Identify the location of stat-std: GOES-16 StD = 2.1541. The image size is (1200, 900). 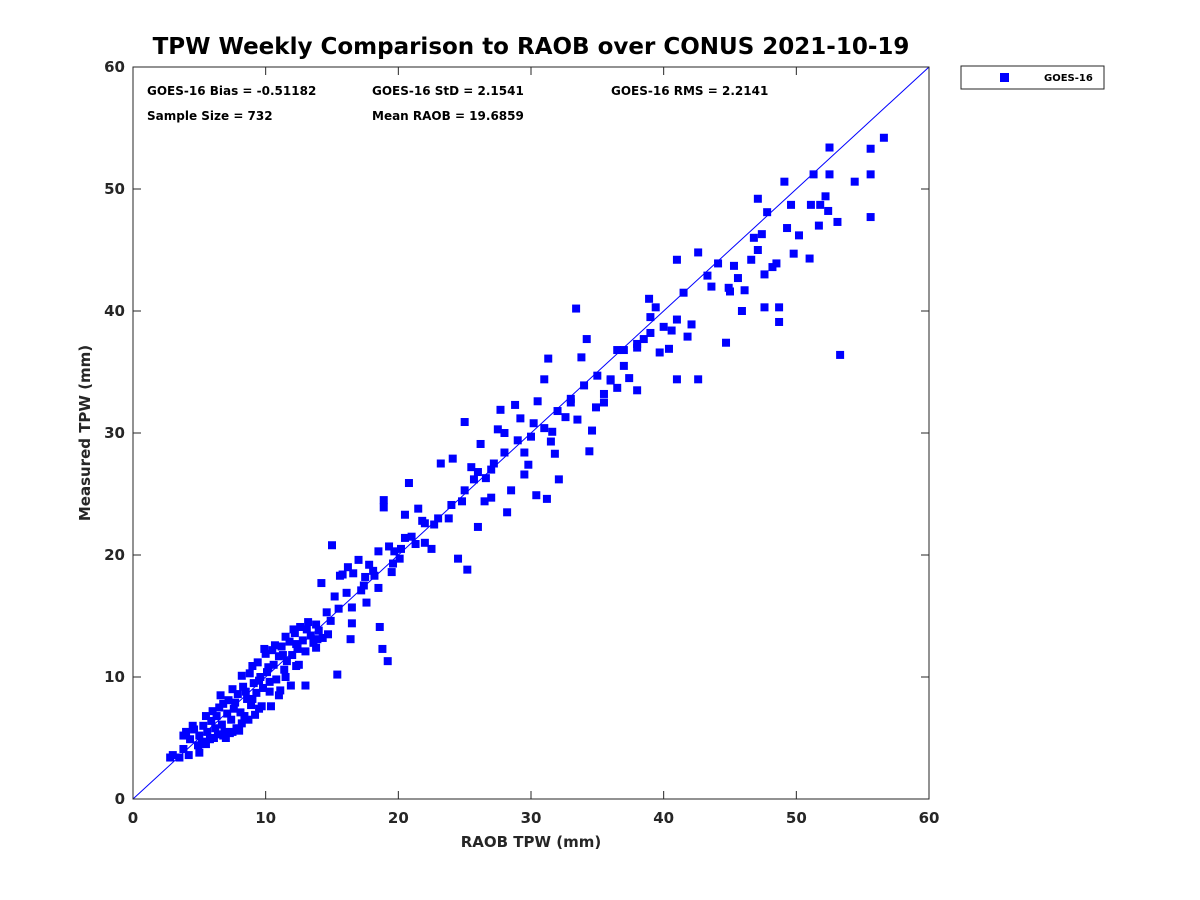
(448, 91).